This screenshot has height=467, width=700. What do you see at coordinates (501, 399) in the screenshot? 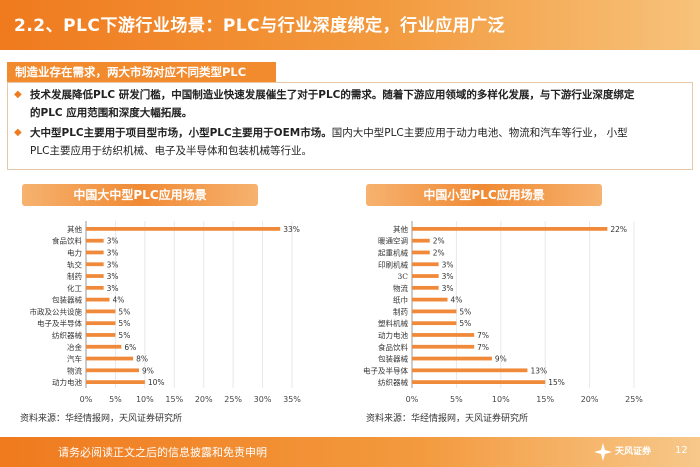
I see `x-tick-label: 10%` at bounding box center [501, 399].